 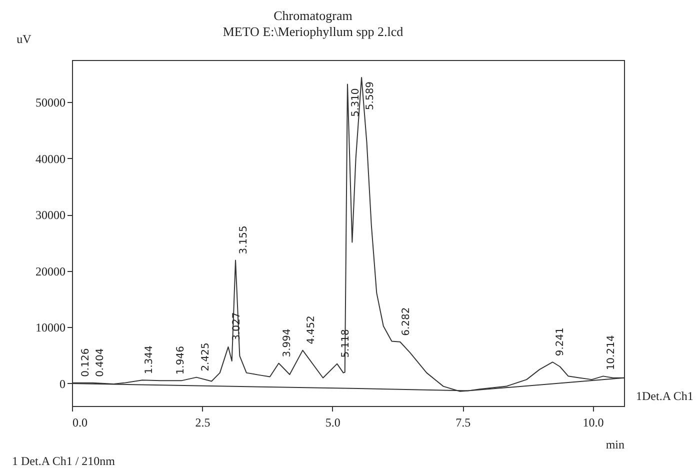 What do you see at coordinates (356, 102) in the screenshot?
I see `annotation: 5.310` at bounding box center [356, 102].